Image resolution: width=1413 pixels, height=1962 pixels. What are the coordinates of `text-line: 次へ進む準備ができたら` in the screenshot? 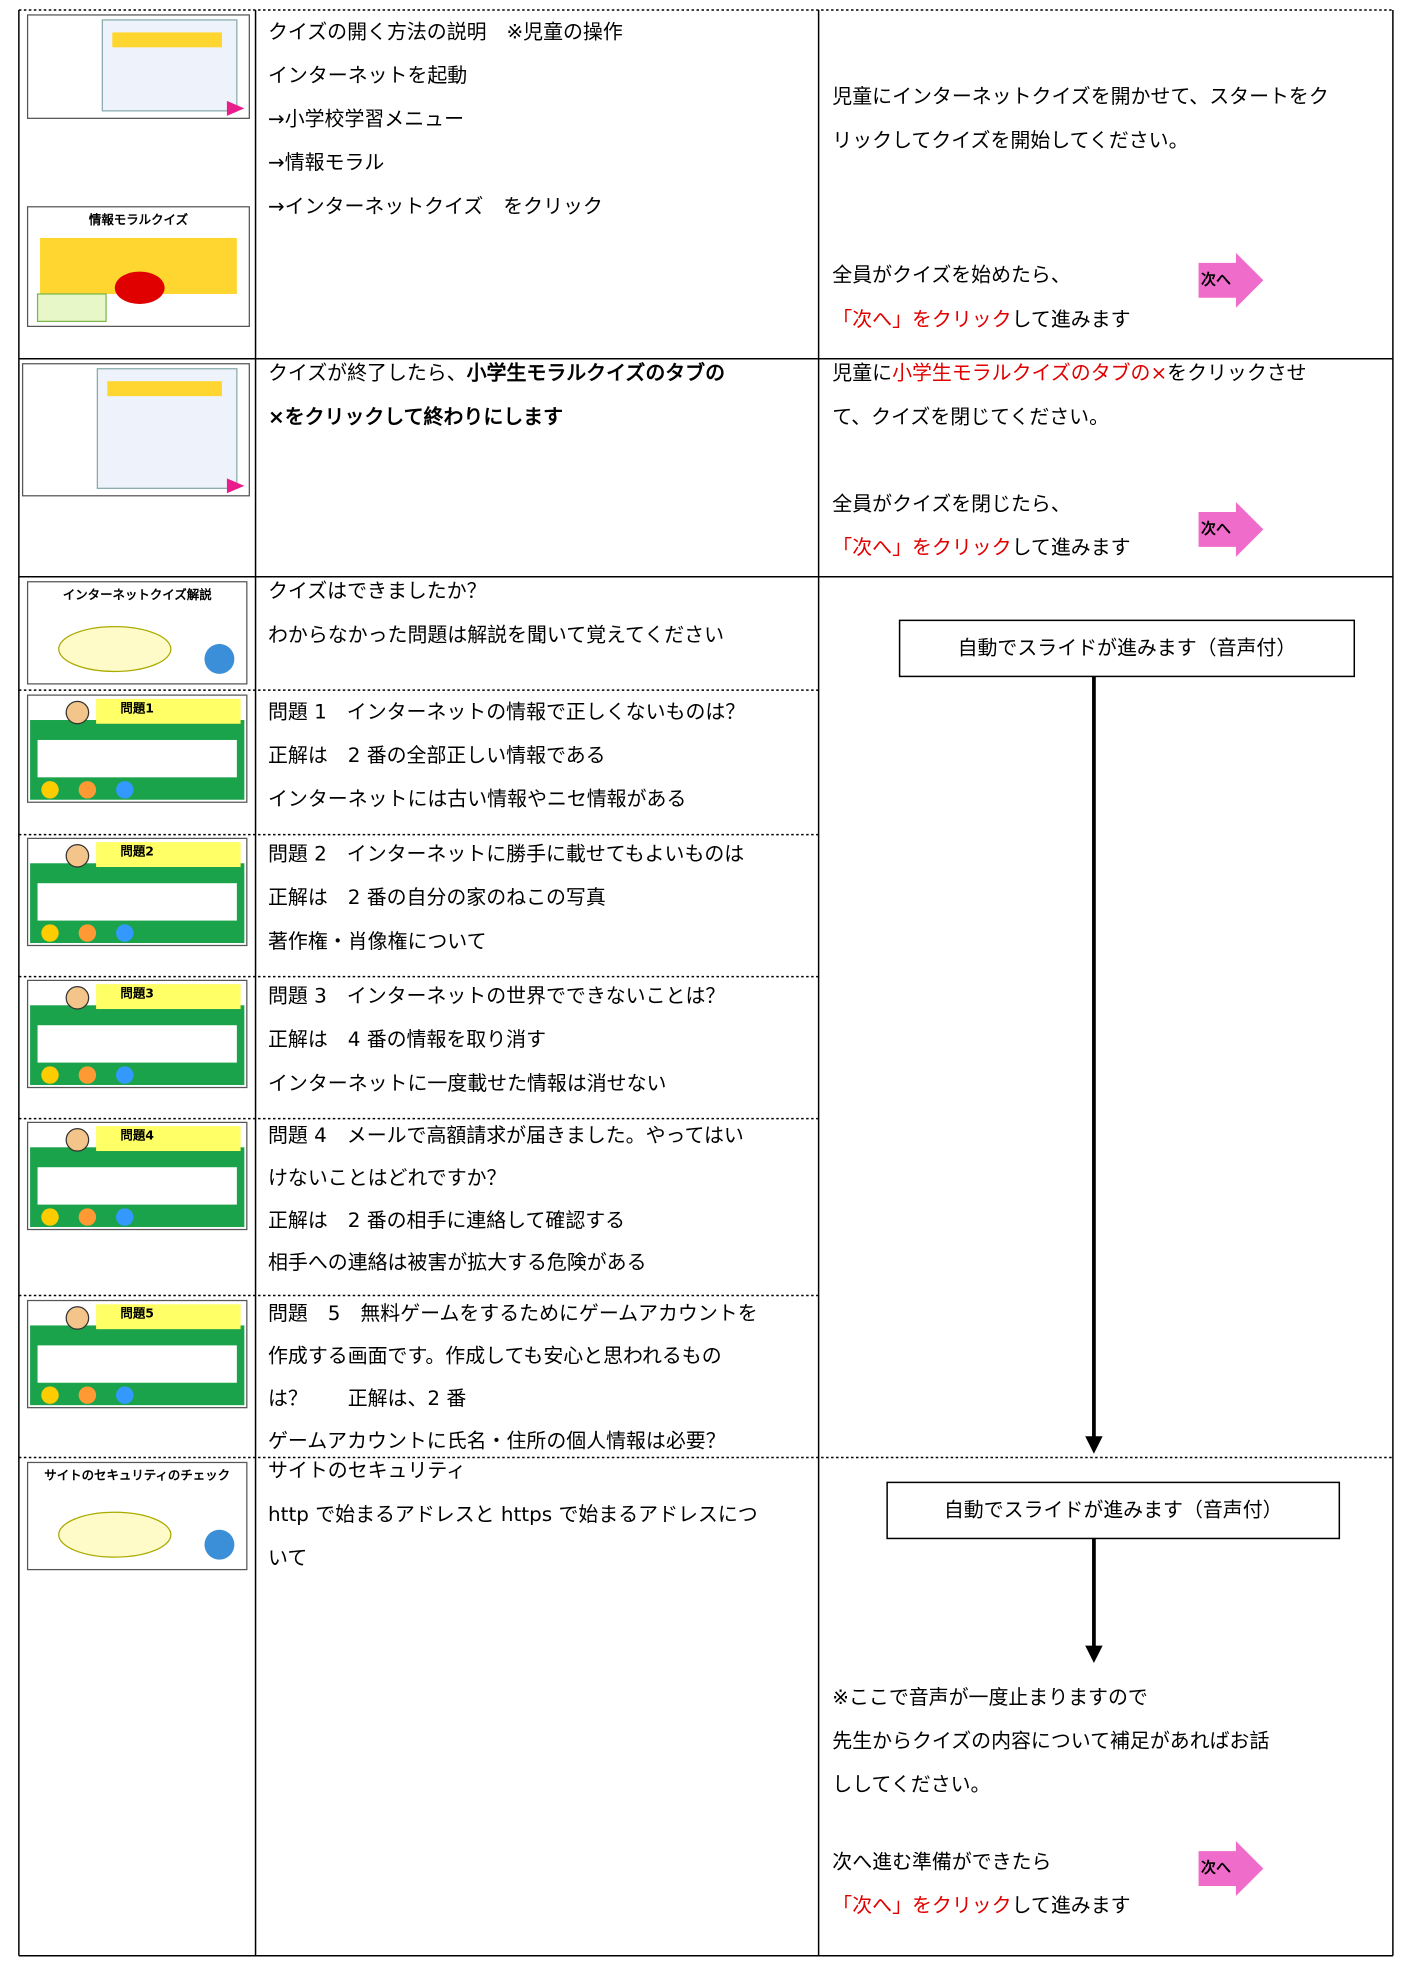 It's located at (941, 1861).